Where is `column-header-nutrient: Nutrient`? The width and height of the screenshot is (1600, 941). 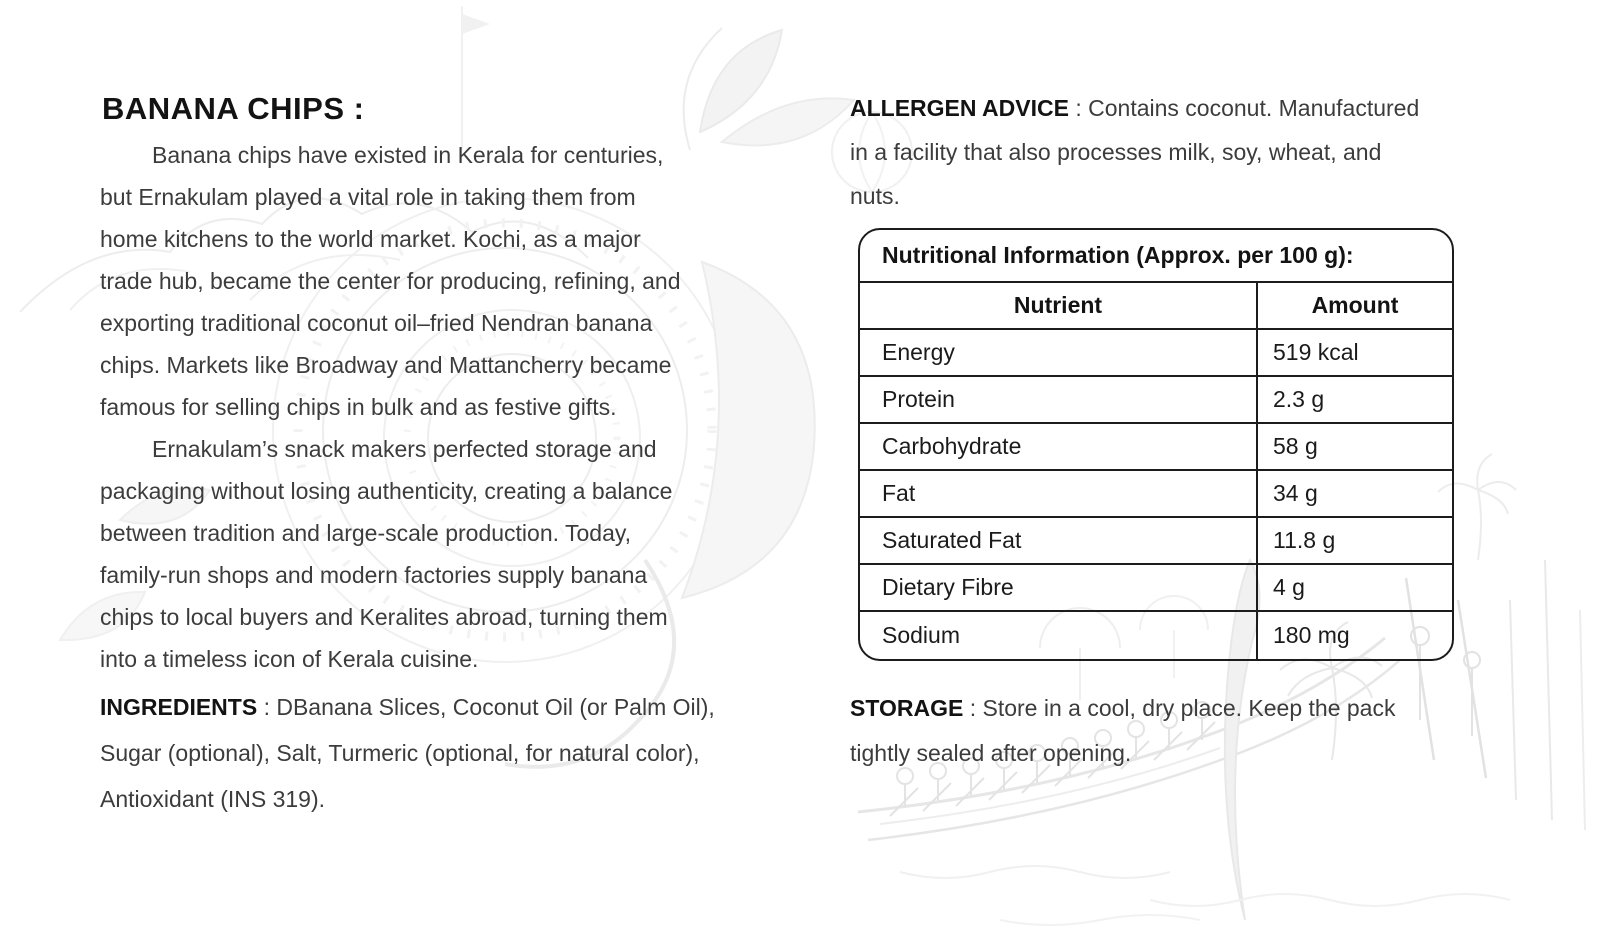 column-header-nutrient: Nutrient is located at coordinates (1059, 305).